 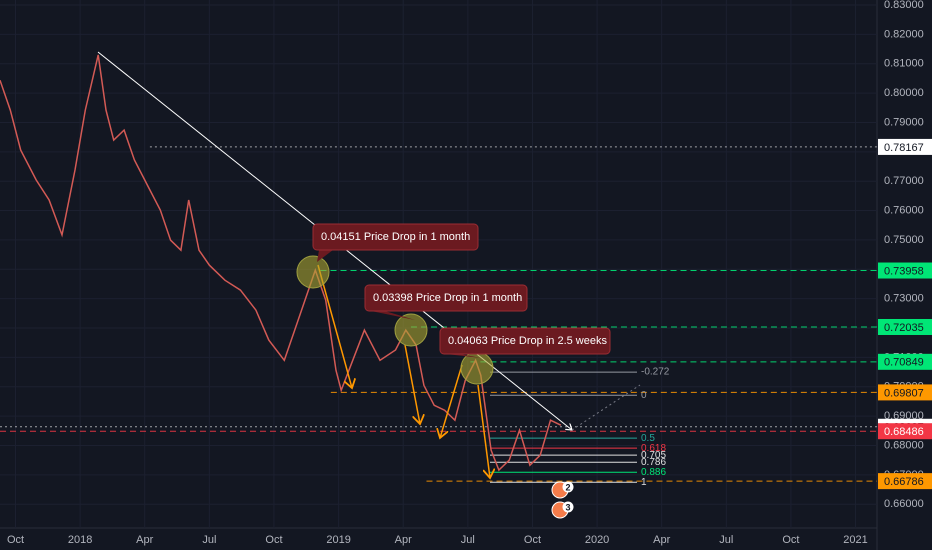 I want to click on y-tick-label: 0.83000, so click(x=904, y=5).